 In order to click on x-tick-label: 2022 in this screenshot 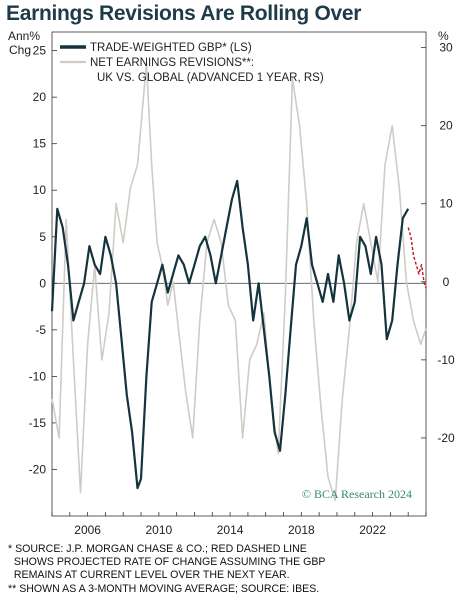, I will do `click(372, 530)`.